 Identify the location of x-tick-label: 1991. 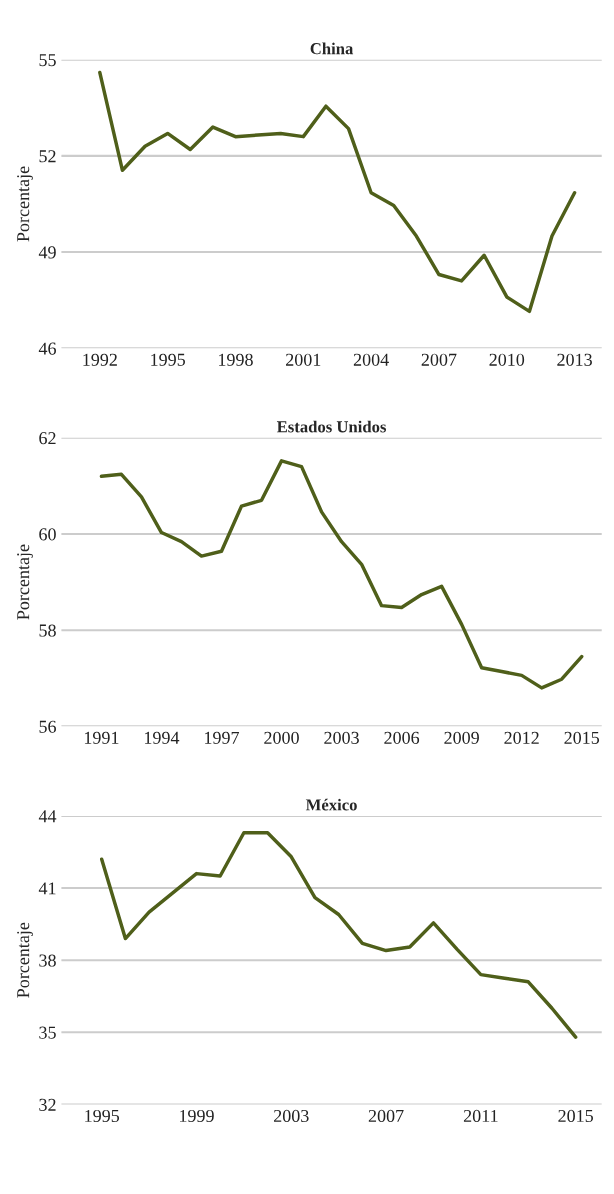
(101, 737).